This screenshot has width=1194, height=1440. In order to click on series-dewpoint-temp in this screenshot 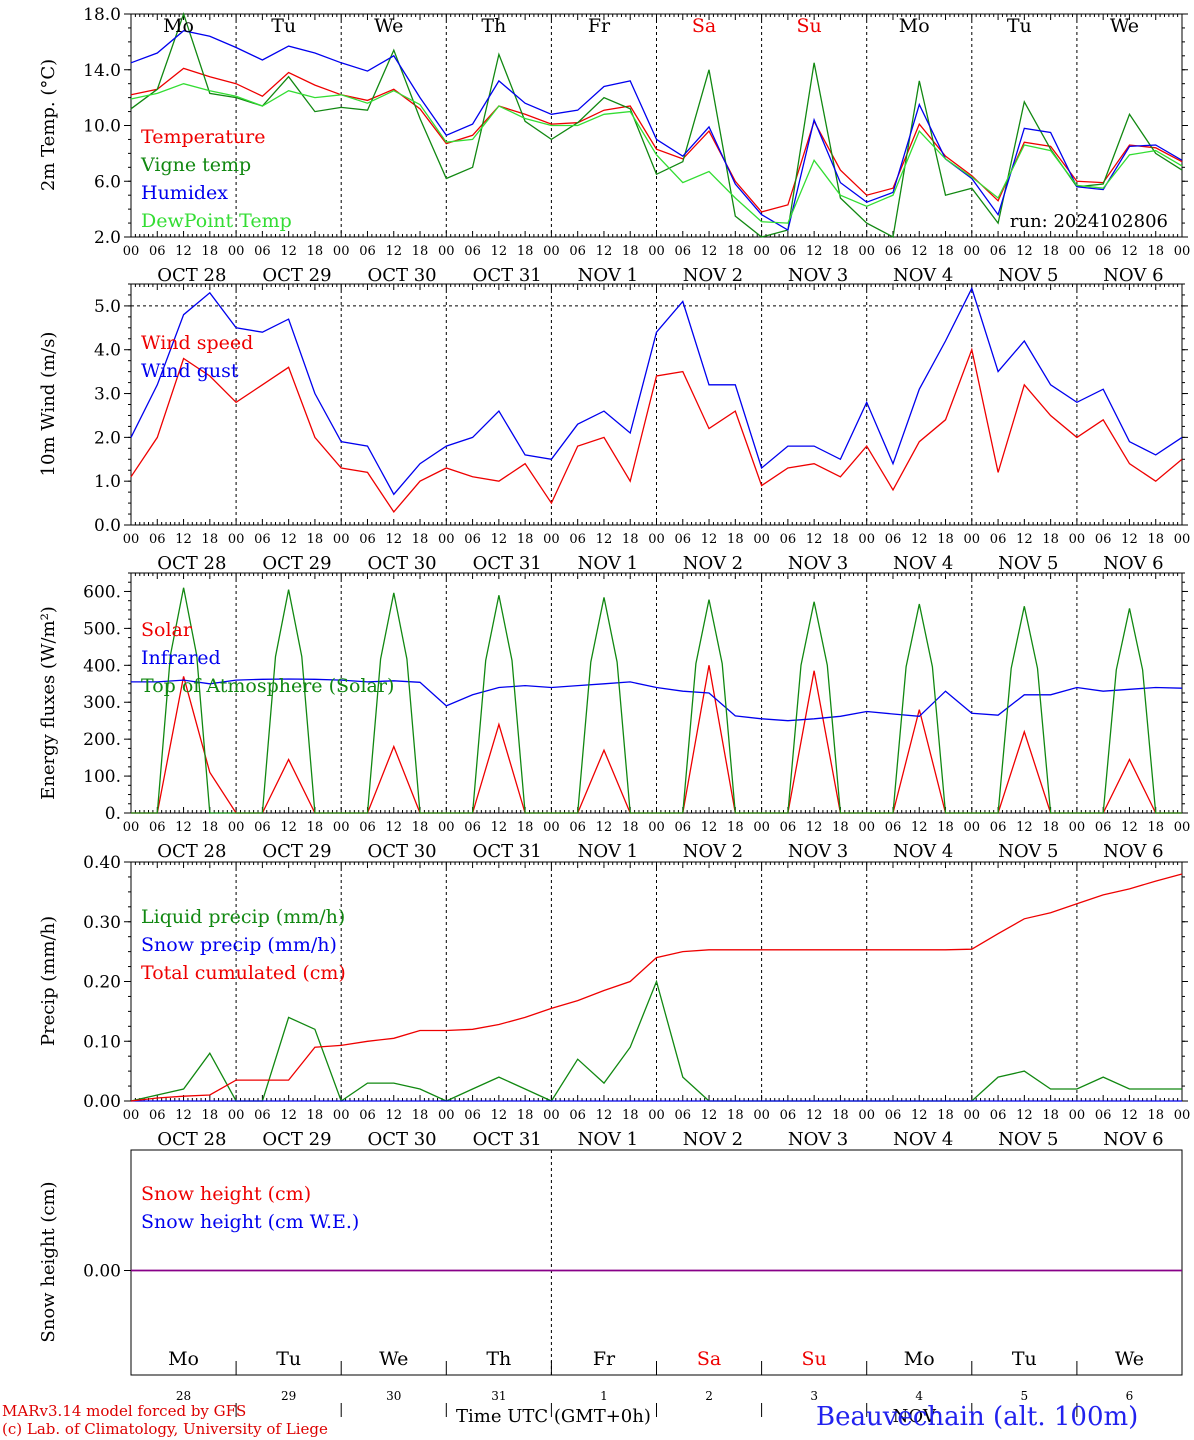, I will do `click(656, 153)`.